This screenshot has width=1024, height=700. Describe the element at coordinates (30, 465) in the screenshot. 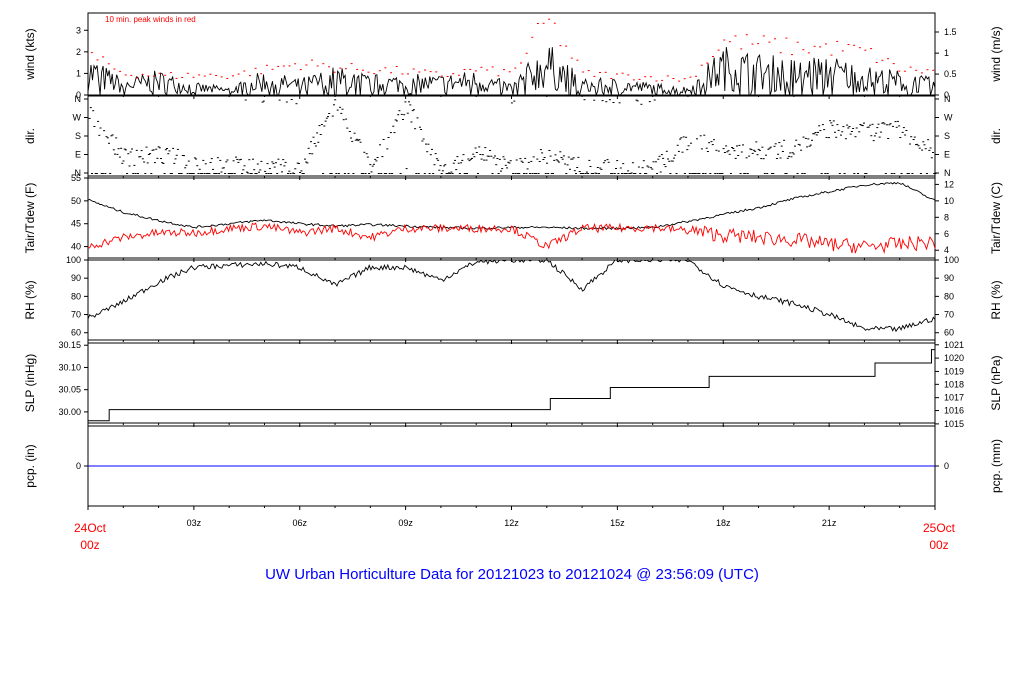

I see `pcp-ylabel-left: pcp. (in)` at that location.